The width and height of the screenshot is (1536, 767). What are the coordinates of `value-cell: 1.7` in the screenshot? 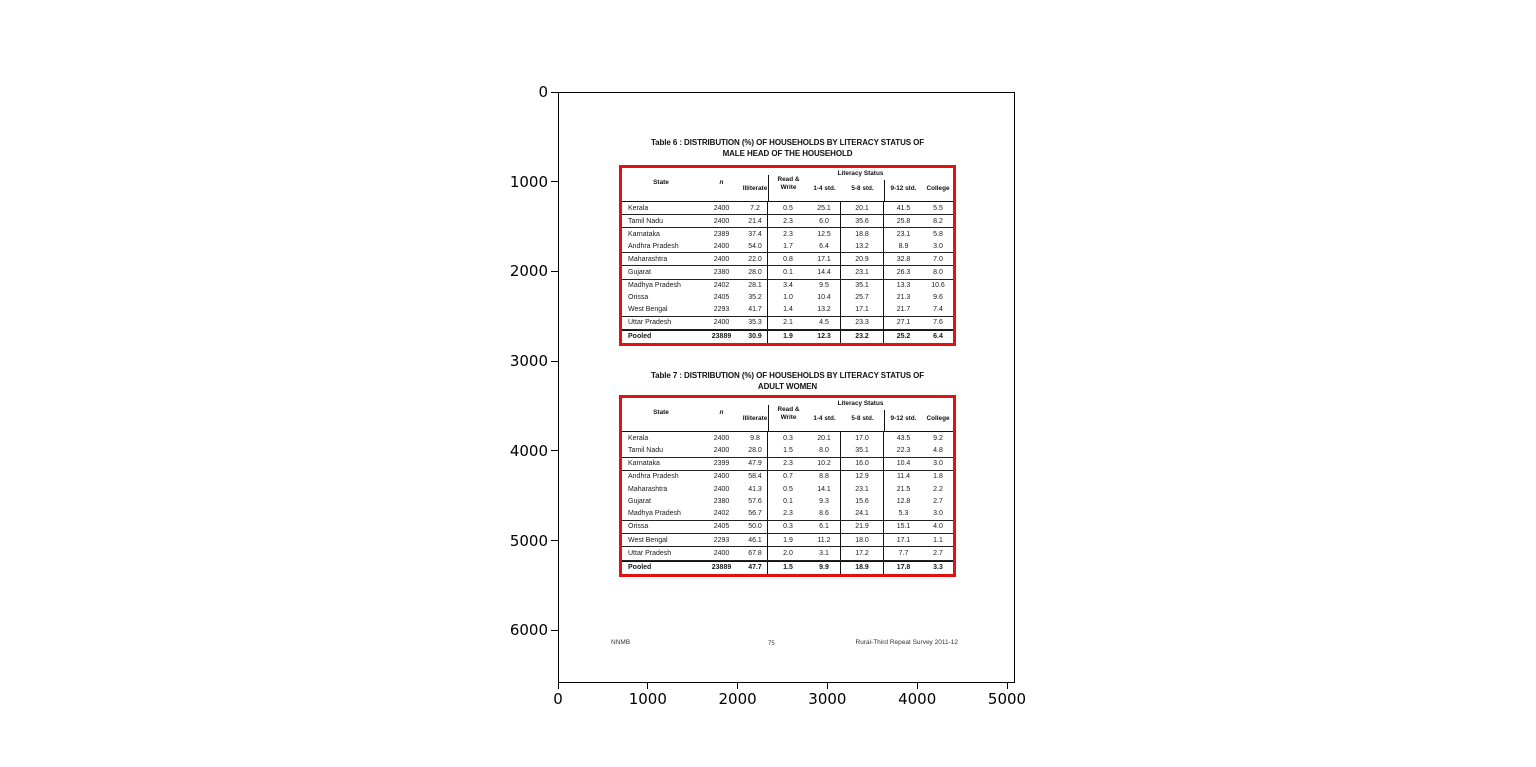 It's located at (788, 246).